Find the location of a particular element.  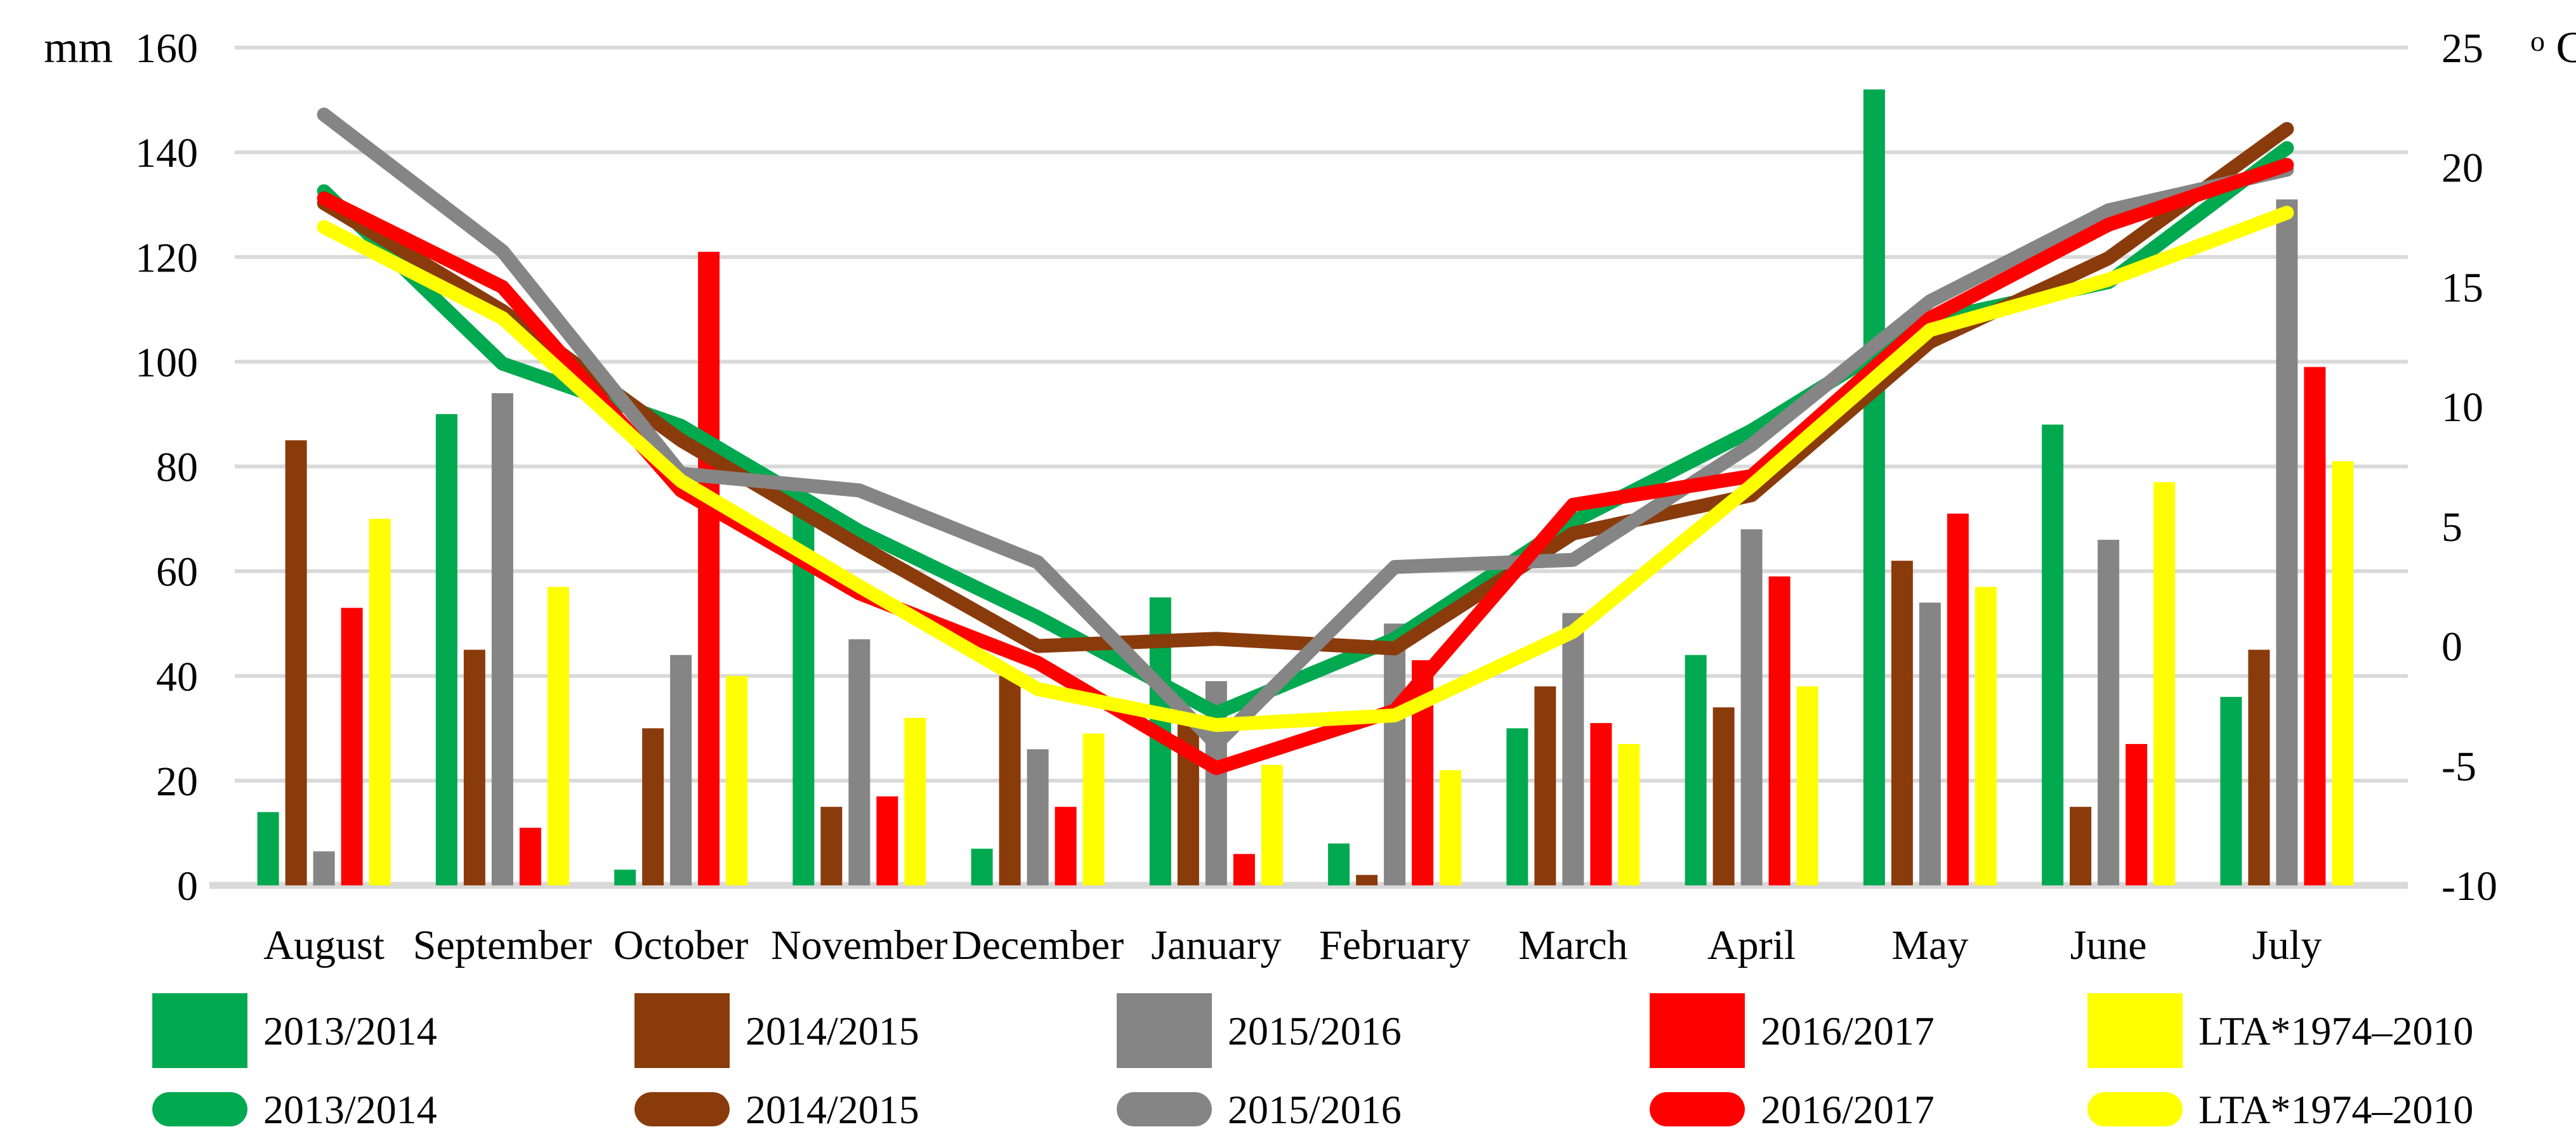

month-label-july: July is located at coordinates (2287, 945).